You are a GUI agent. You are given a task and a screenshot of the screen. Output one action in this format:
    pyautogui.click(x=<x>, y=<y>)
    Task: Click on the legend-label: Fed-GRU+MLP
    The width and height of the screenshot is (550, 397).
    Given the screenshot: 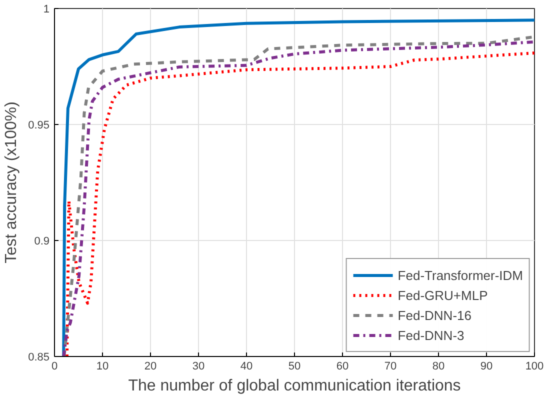 What is the action you would take?
    pyautogui.click(x=443, y=295)
    